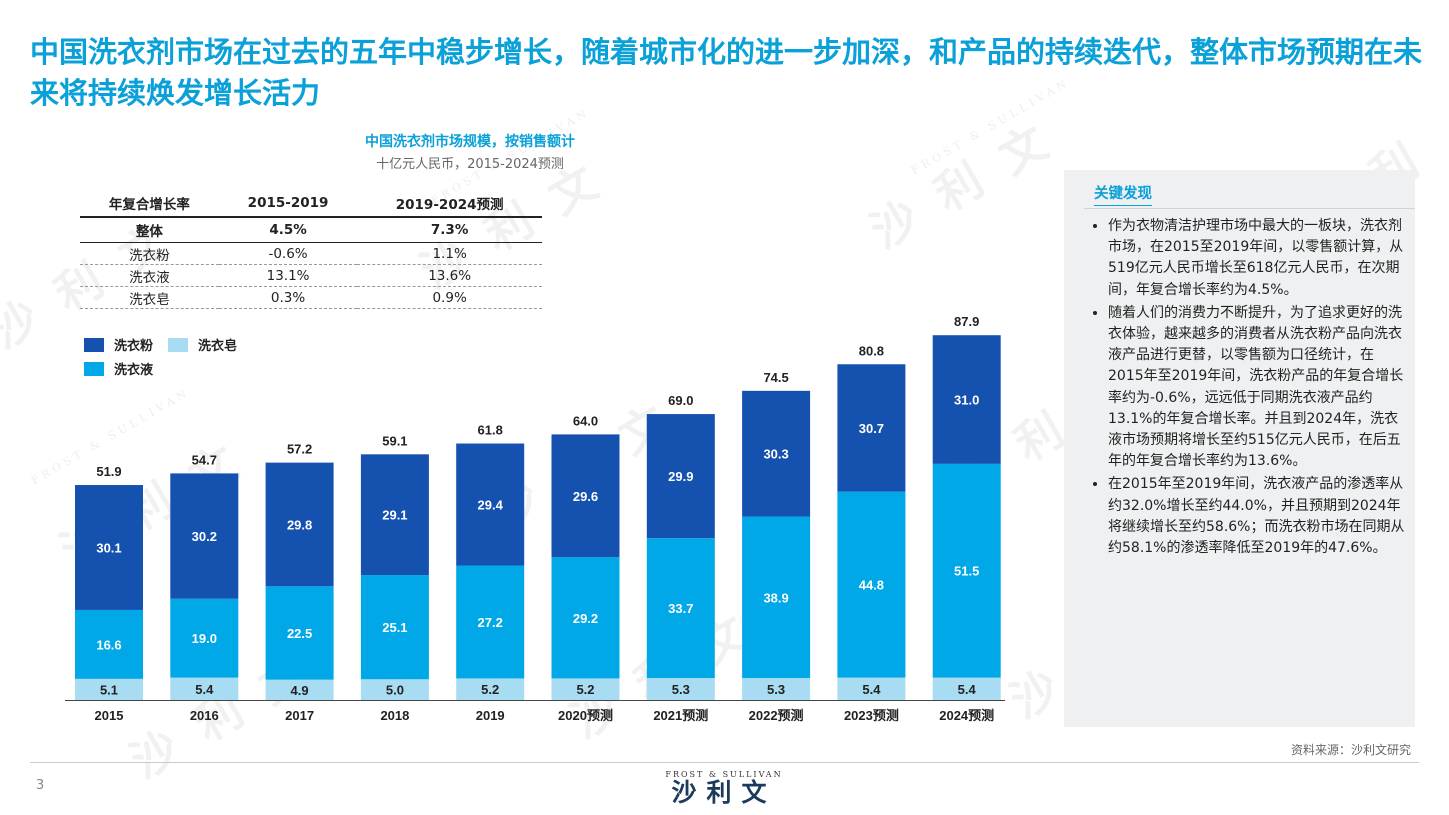  I want to click on data-label-liquid: 38.9, so click(775, 597).